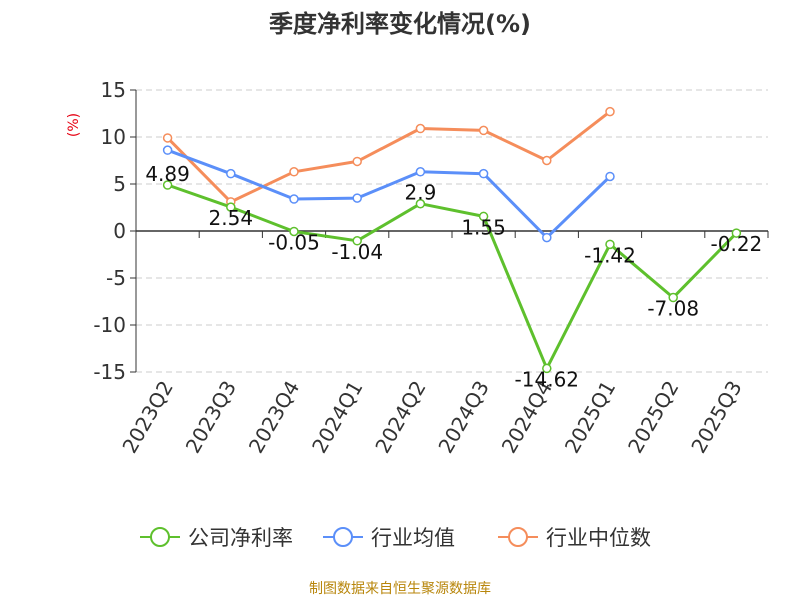 The width and height of the screenshot is (800, 600). I want to click on y-axis-unit: (%), so click(74, 125).